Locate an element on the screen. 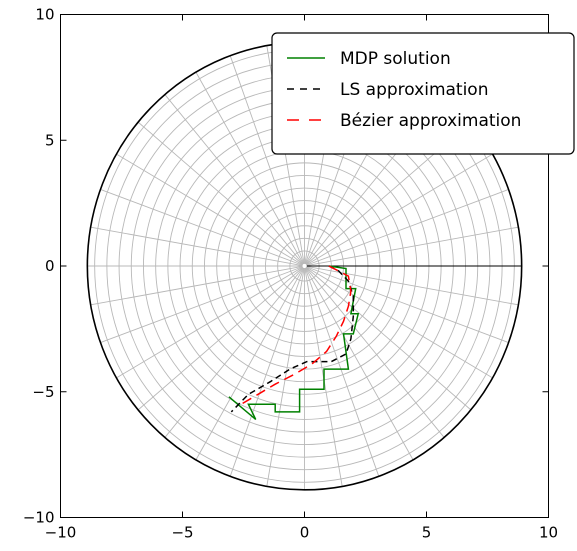 Image resolution: width=577 pixels, height=551 pixels. y-tick-label: 0 is located at coordinates (50, 266).